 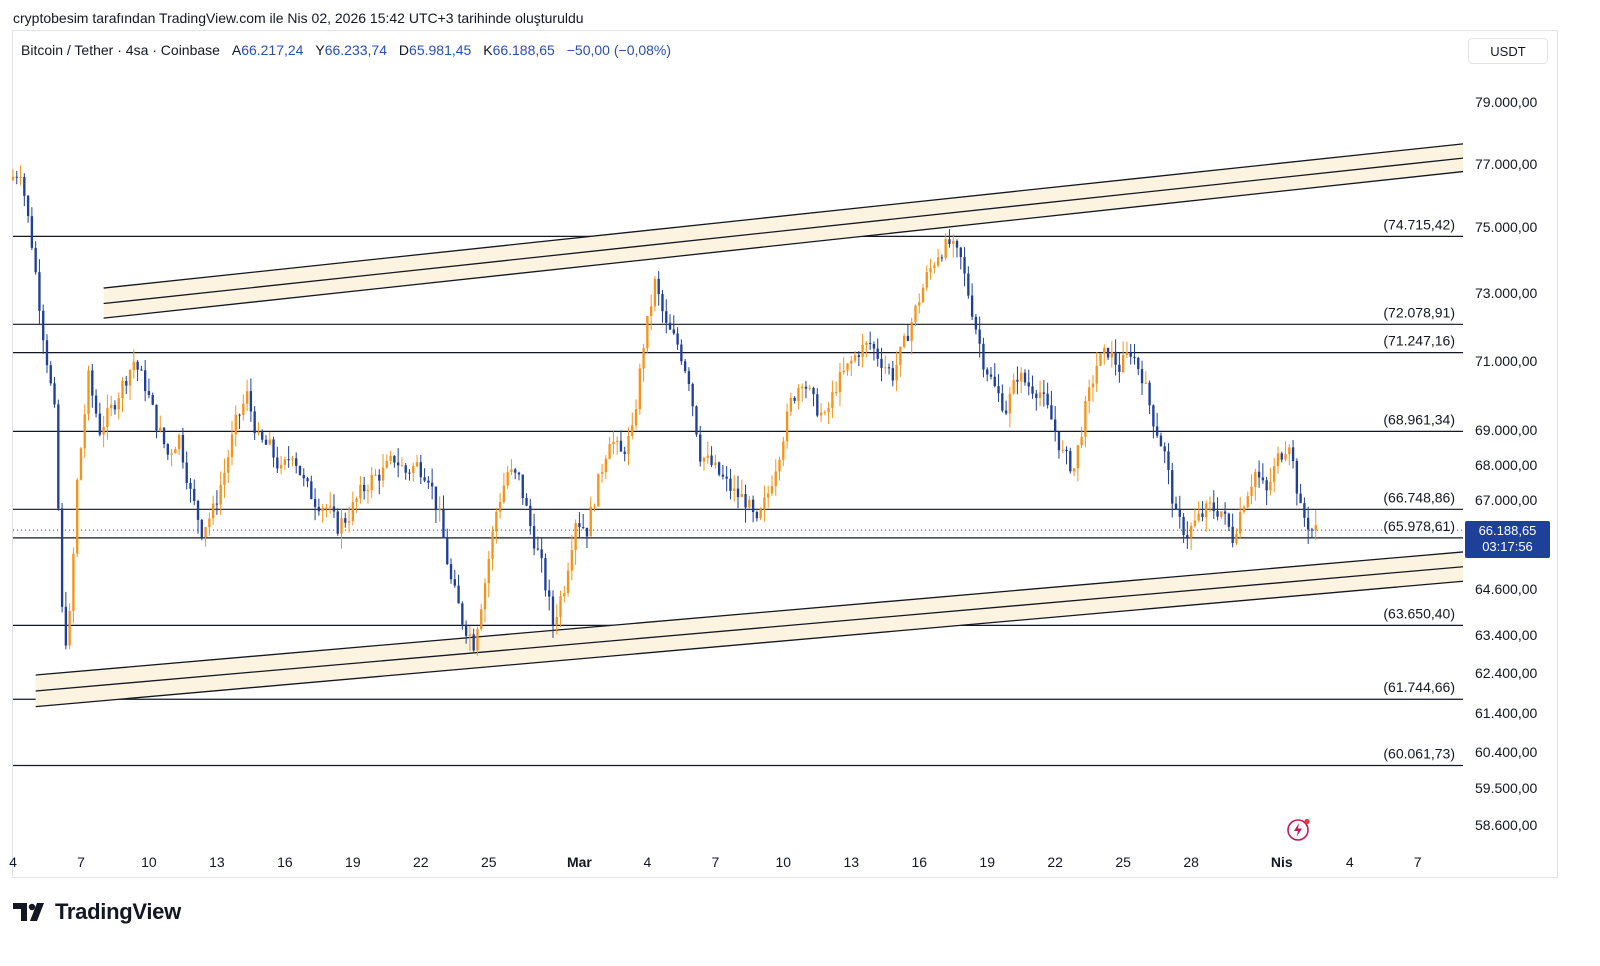 I want to click on y-tick-label: 67.000,00, so click(x=1506, y=500).